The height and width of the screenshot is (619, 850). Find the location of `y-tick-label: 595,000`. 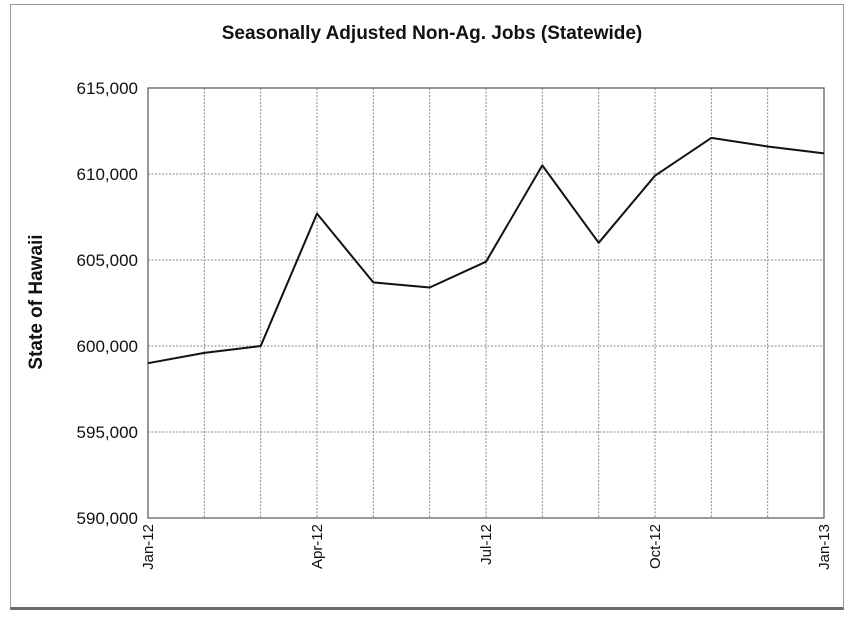

y-tick-label: 595,000 is located at coordinates (107, 432).